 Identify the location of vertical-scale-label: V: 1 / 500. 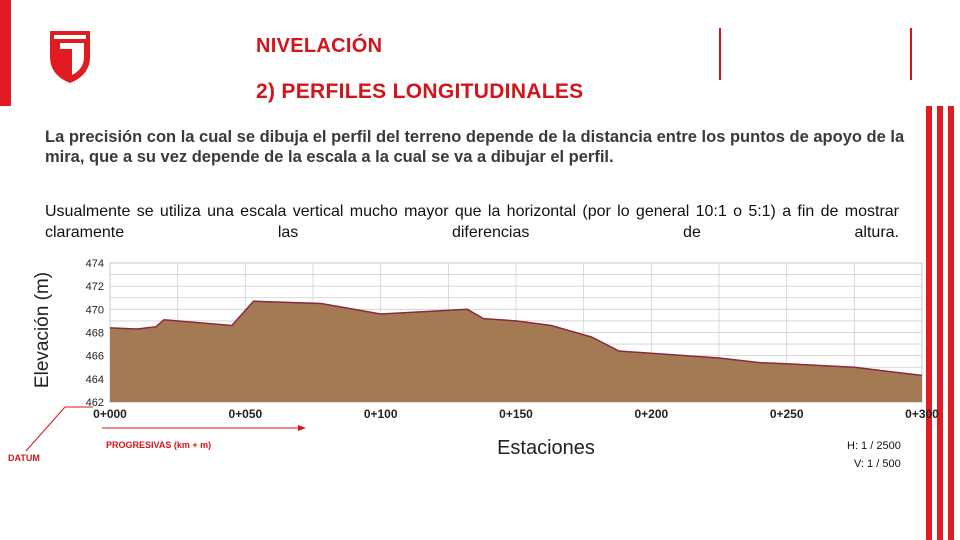
(877, 464).